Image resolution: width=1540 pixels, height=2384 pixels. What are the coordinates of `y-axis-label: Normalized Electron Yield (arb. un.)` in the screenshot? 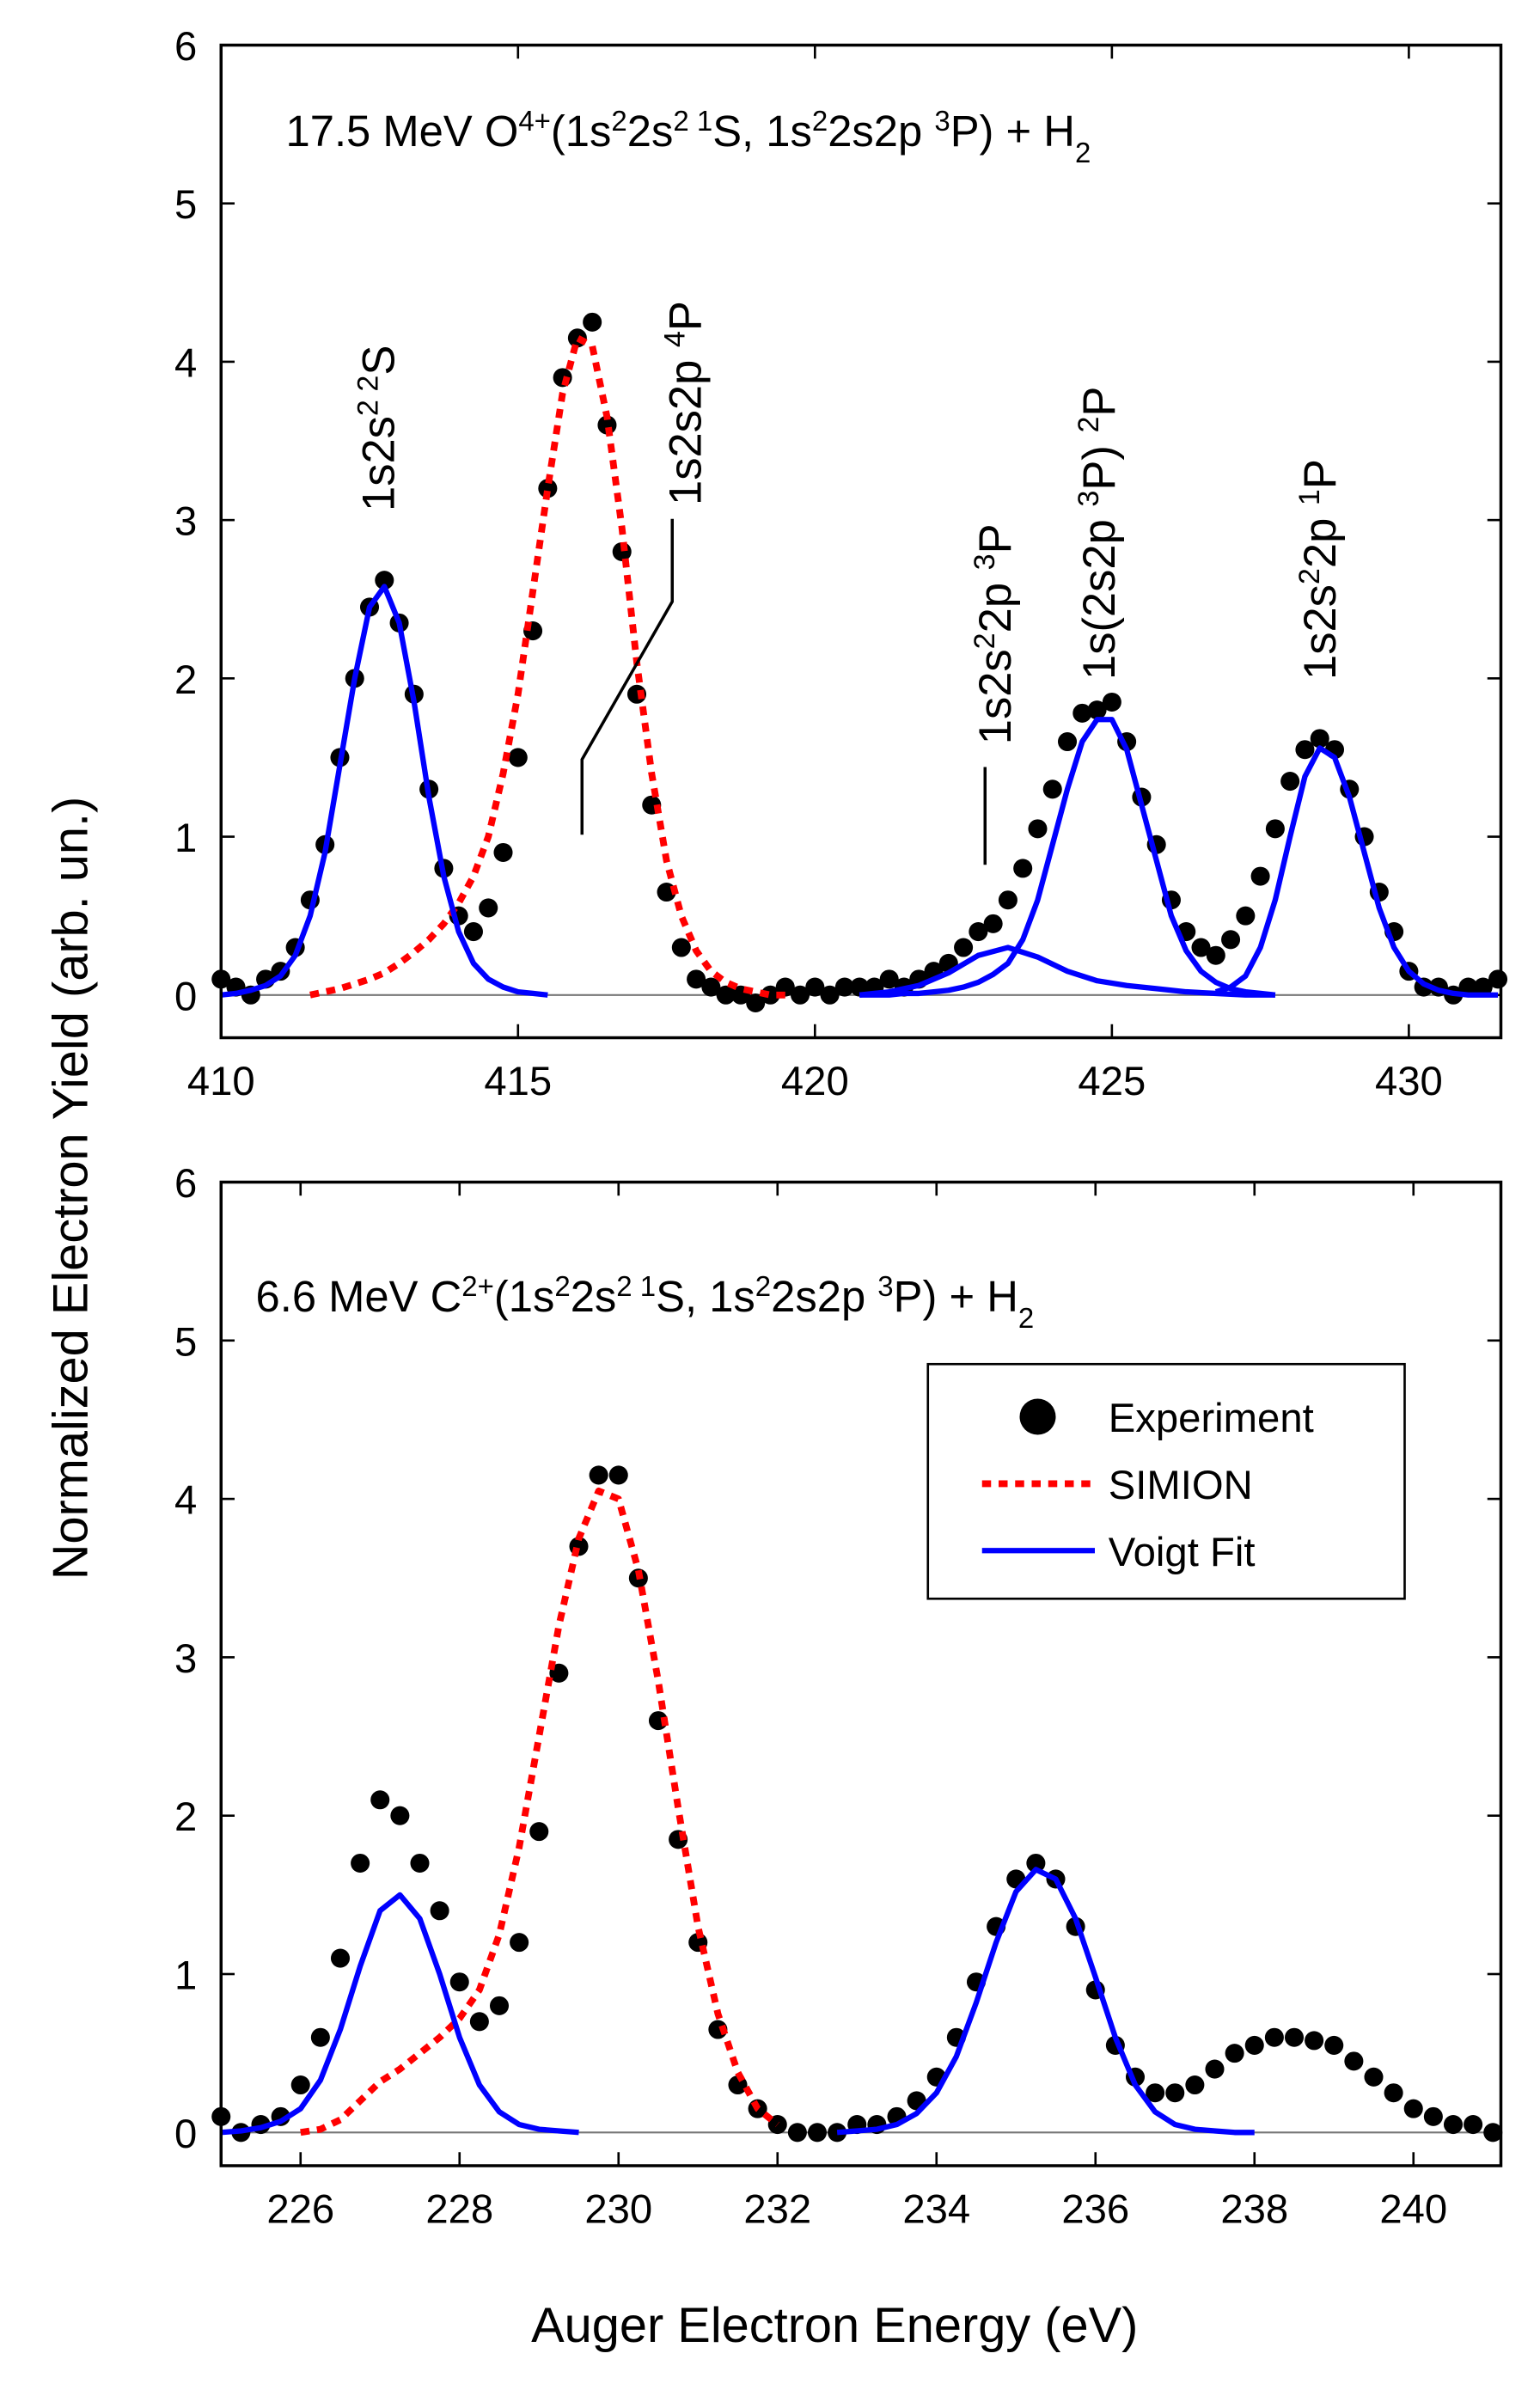 It's located at (71, 1188).